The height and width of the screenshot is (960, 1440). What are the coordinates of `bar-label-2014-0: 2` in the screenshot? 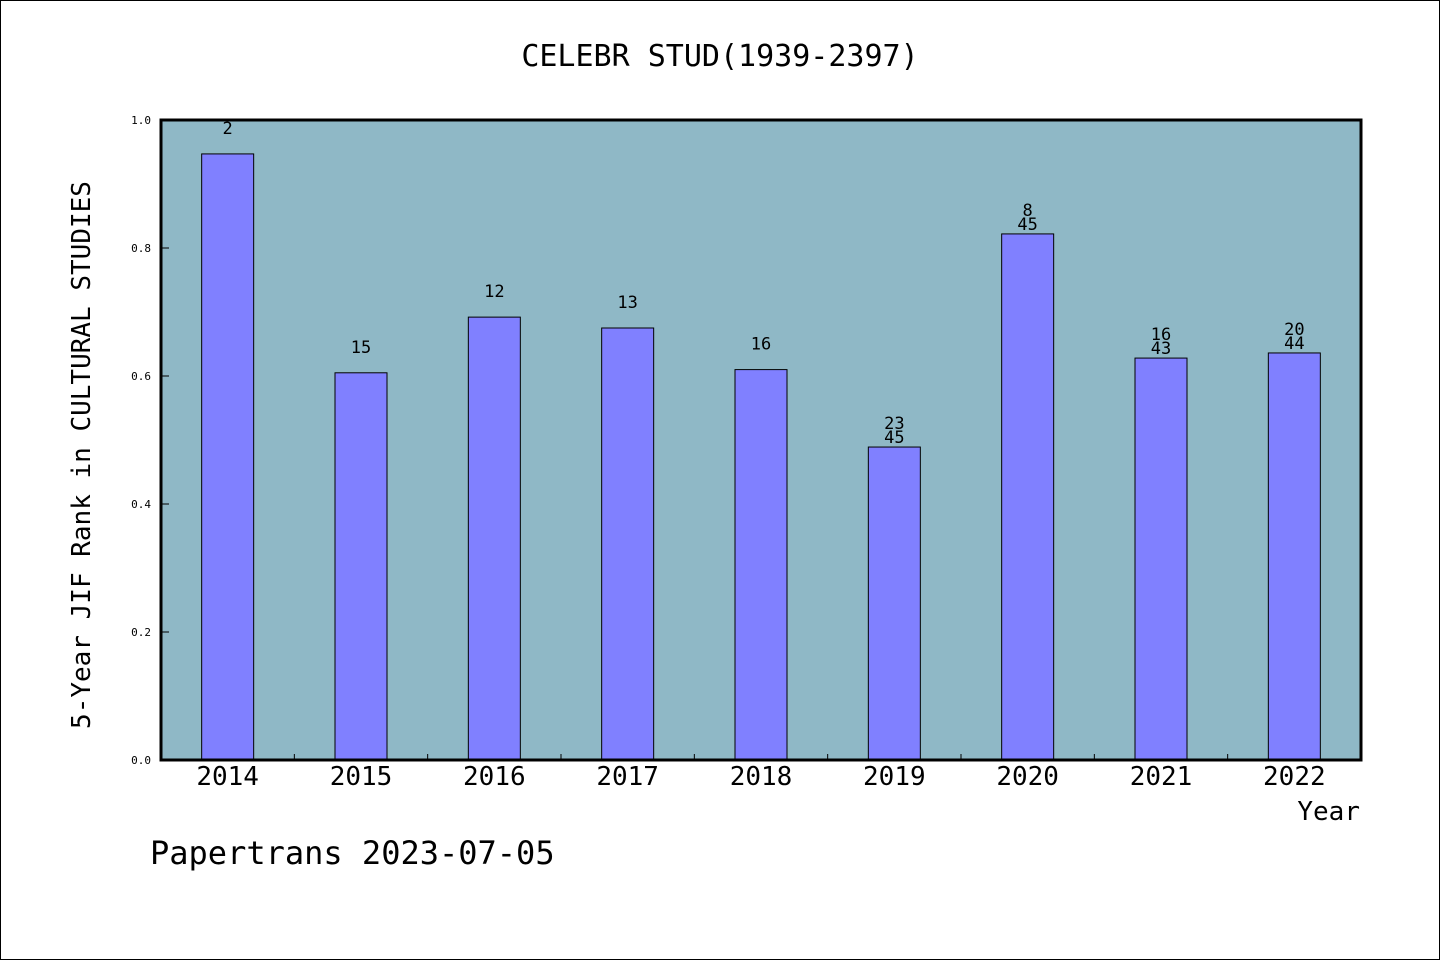 It's located at (228, 129).